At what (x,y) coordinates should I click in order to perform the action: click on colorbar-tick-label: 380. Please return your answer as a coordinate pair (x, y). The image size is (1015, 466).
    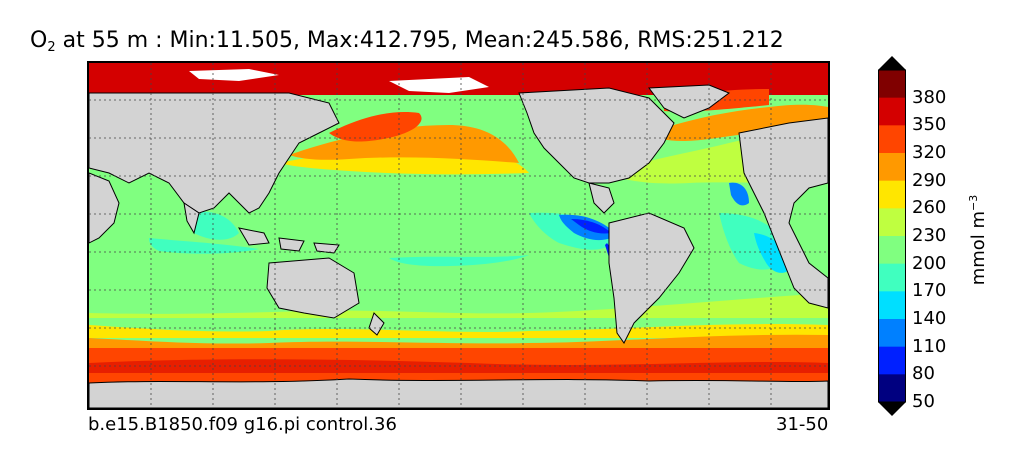
    Looking at the image, I should click on (929, 97).